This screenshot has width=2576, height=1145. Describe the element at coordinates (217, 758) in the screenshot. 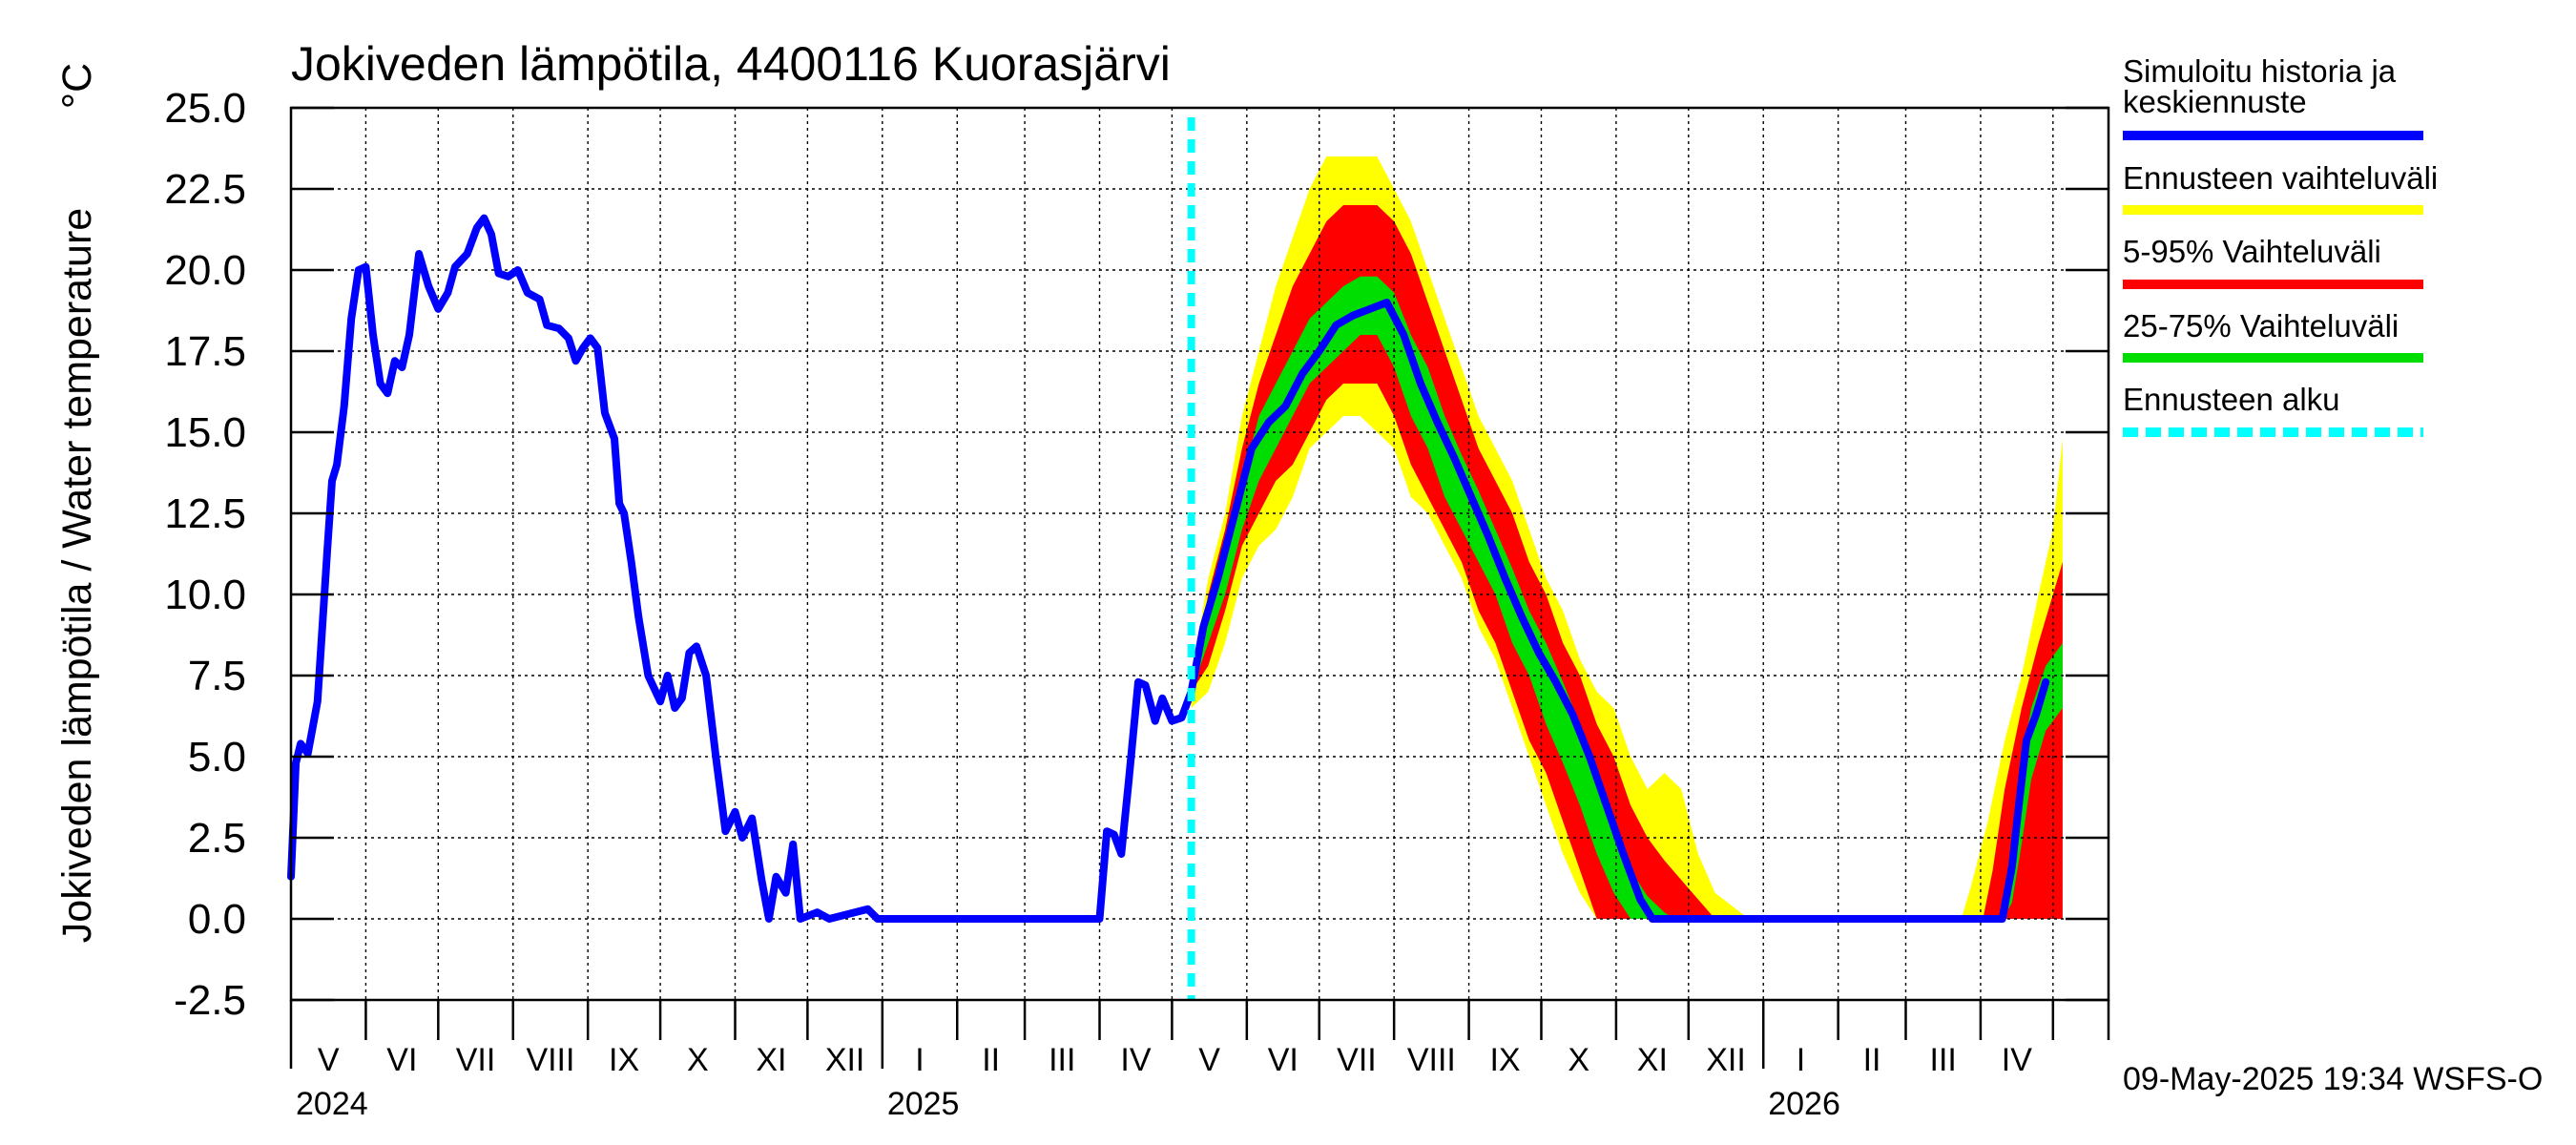

I see `y-tick-label: 5.0` at that location.